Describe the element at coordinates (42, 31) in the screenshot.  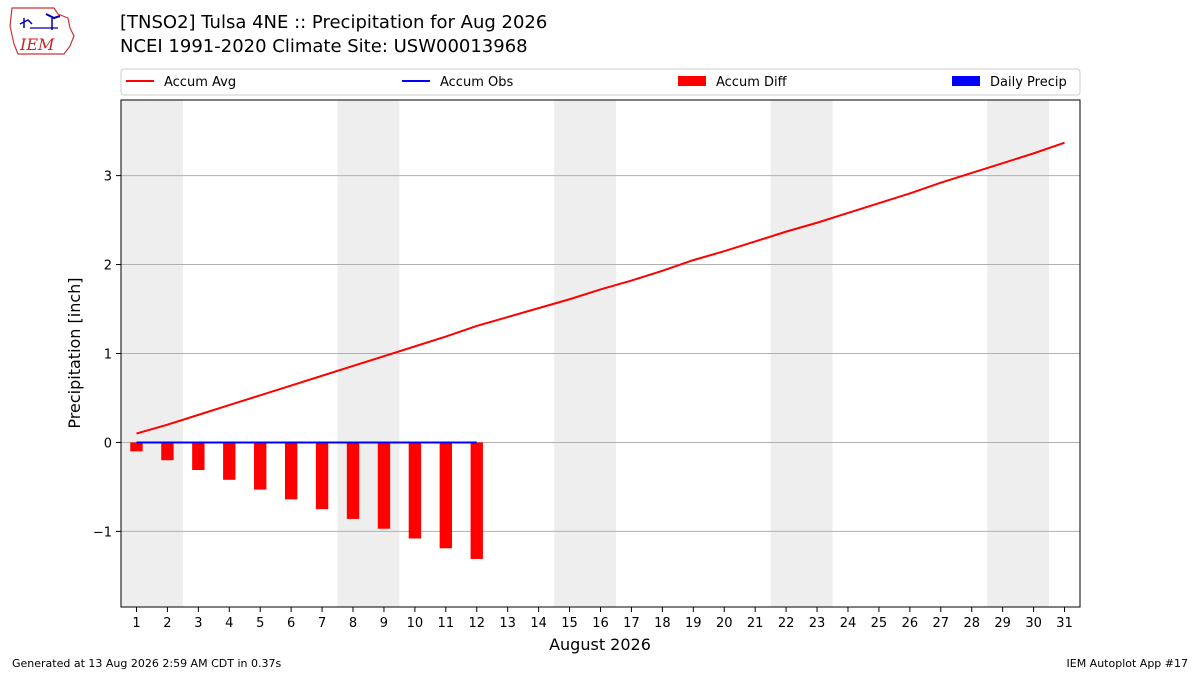
I see `iem-logo: IEM` at that location.